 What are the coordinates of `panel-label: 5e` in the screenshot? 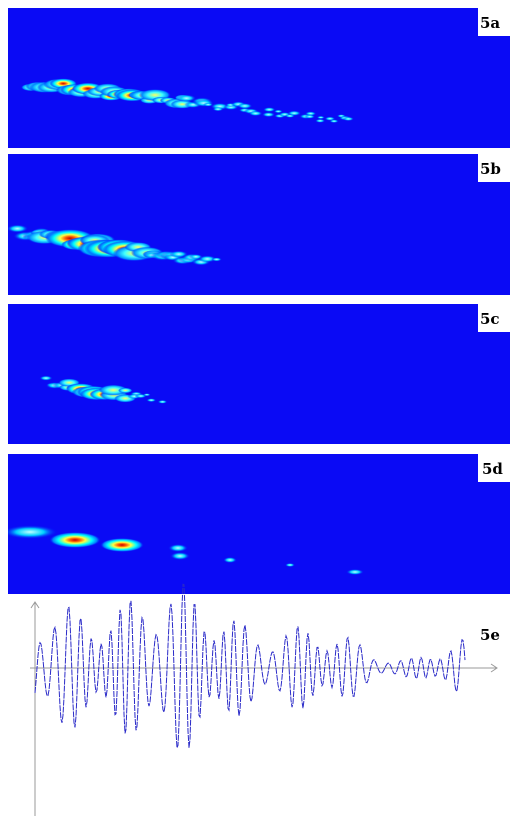 It's located at (490, 635).